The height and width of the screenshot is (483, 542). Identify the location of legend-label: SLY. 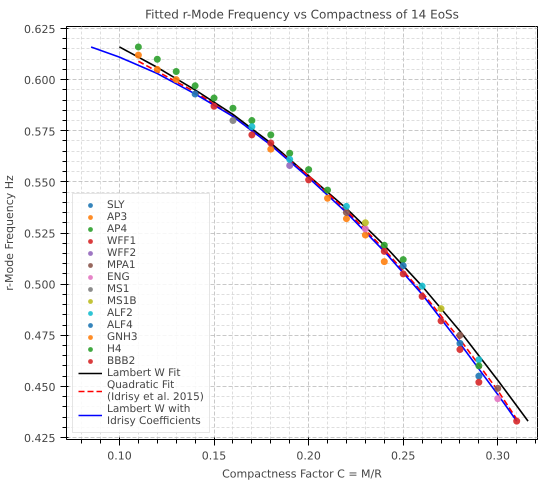
(116, 205).